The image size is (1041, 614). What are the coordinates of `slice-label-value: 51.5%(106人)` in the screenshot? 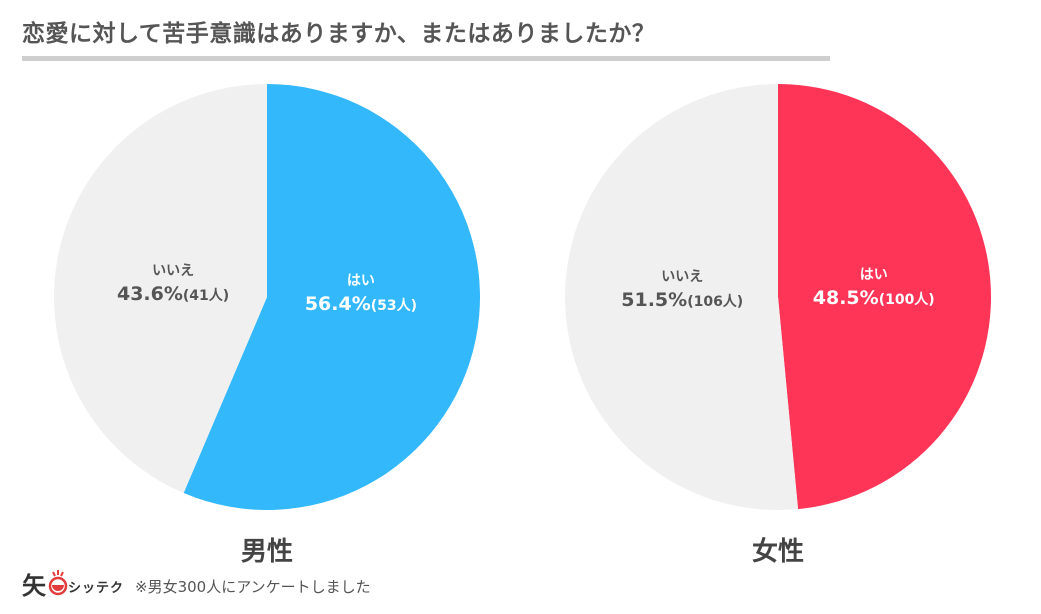 It's located at (682, 300).